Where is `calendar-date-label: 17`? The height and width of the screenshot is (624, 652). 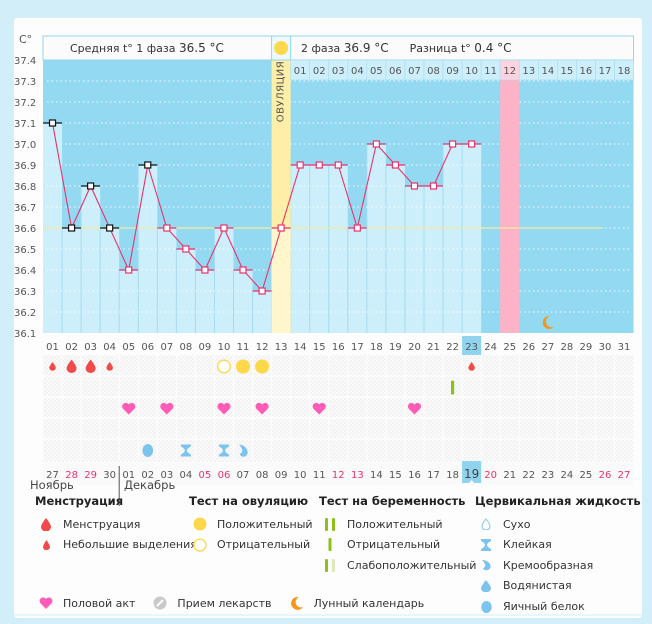
calendar-date-label: 17 is located at coordinates (433, 475).